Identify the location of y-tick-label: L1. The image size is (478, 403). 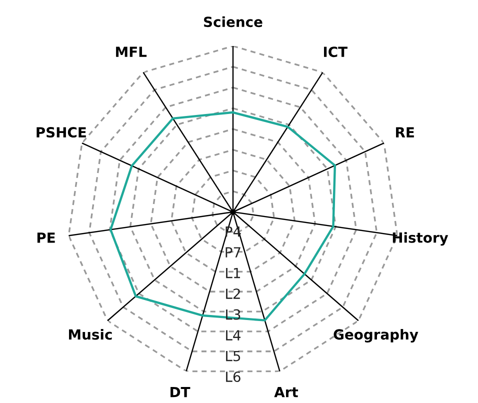
(233, 273).